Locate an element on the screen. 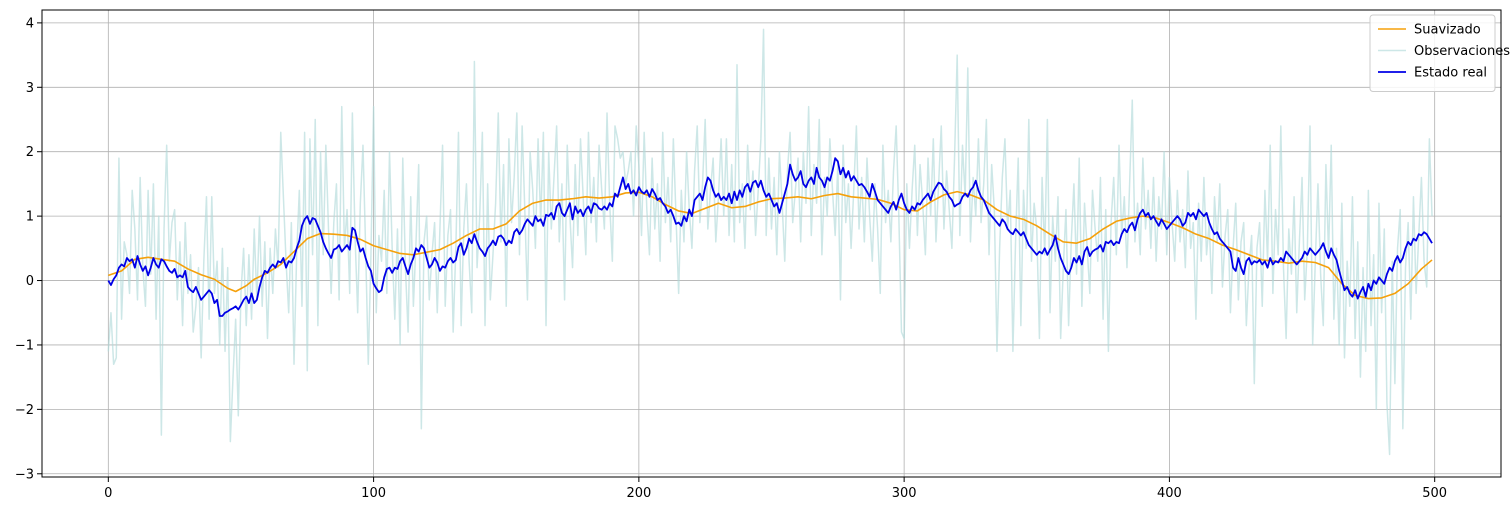  legend-label: Observaciones is located at coordinates (1462, 51).